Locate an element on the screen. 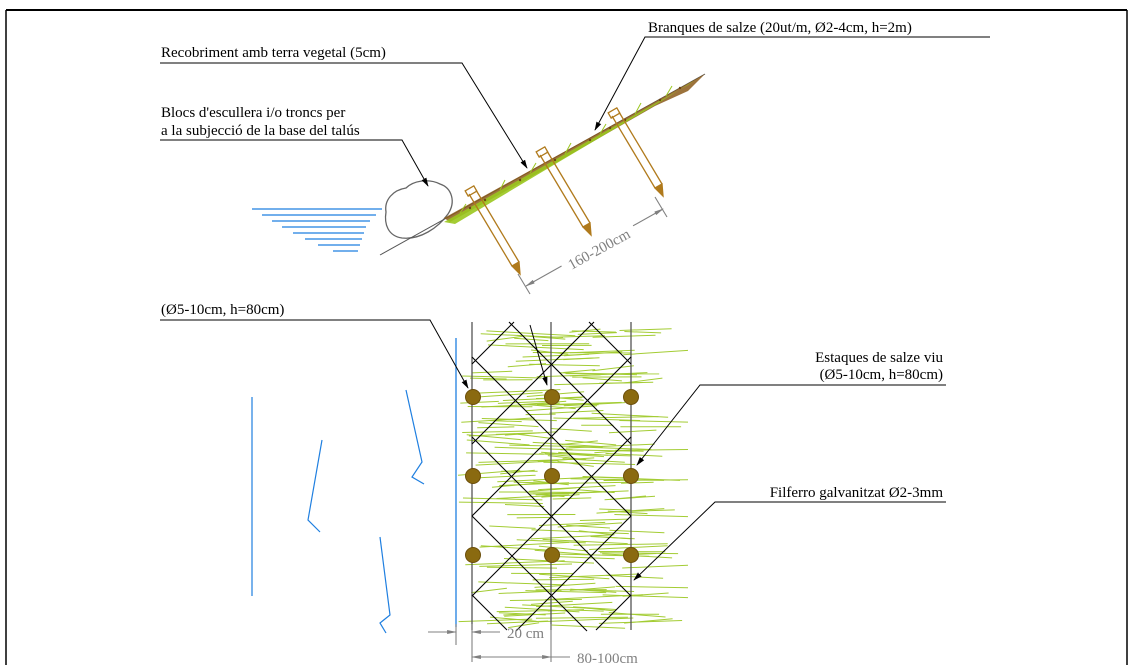 The image size is (1133, 665). label-live-stakes-line1: Estaques de salze viu is located at coordinates (879, 358).